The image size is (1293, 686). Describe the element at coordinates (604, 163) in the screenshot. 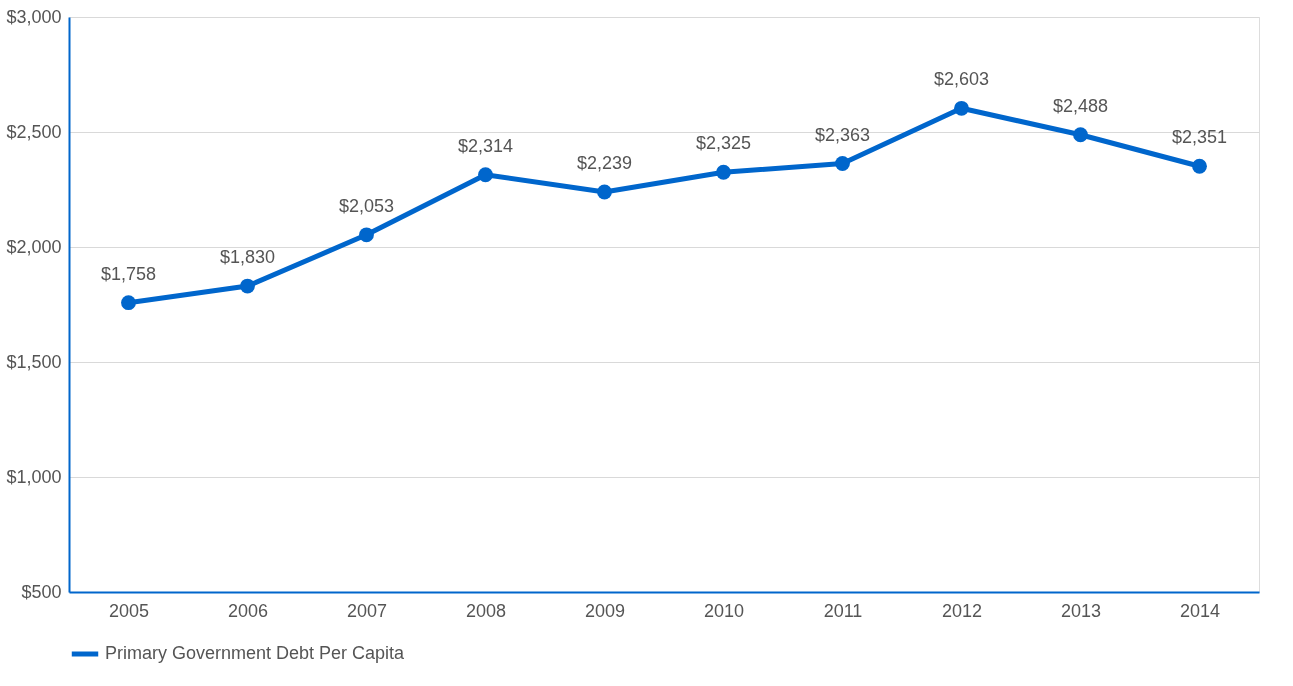

I see `text: $2,239` at that location.